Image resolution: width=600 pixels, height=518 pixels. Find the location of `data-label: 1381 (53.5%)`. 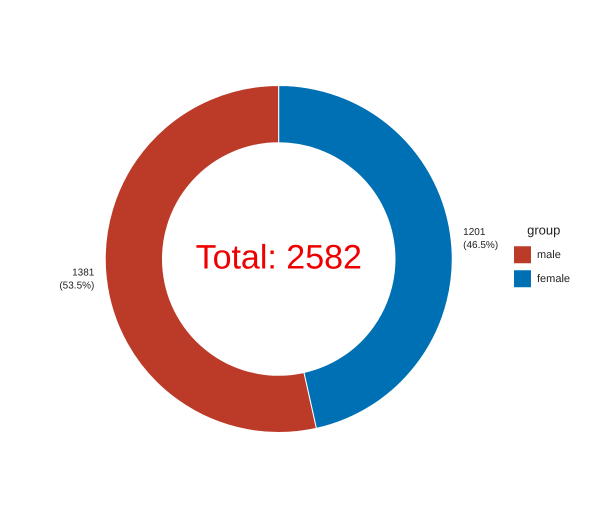

data-label: 1381 (53.5%) is located at coordinates (77, 280).